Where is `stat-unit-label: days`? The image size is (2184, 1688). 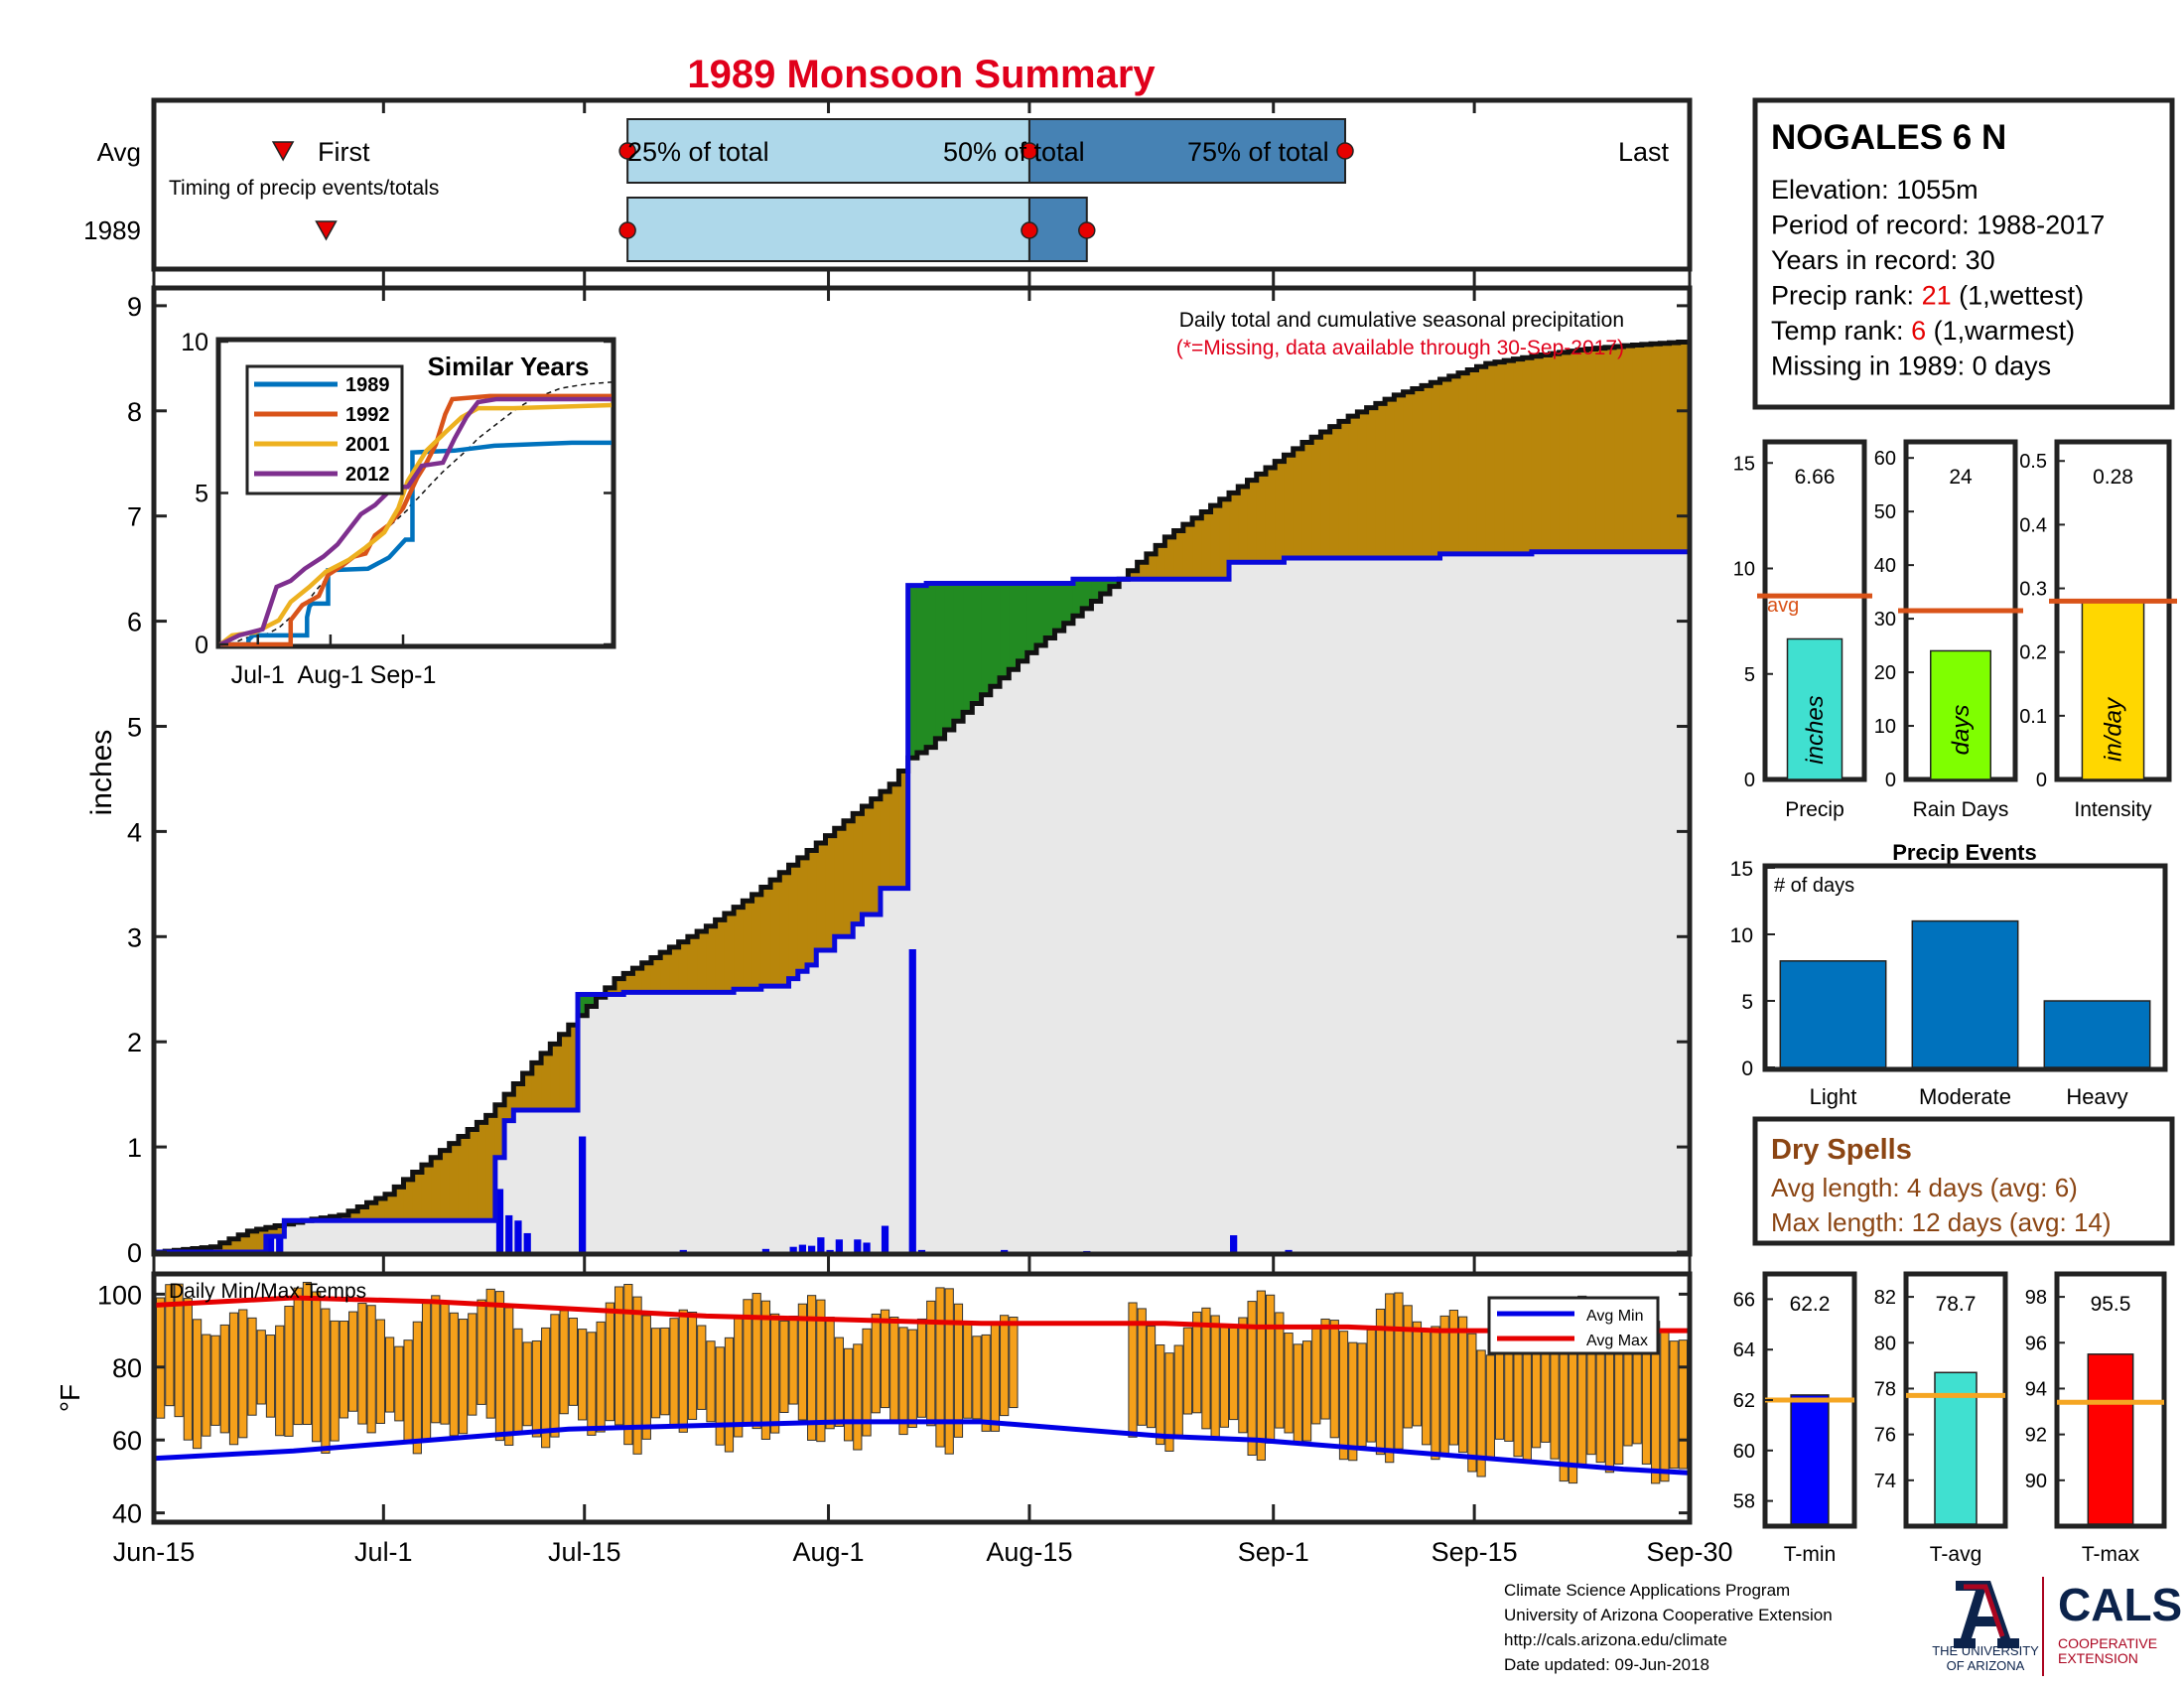 stat-unit-label: days is located at coordinates (1961, 730).